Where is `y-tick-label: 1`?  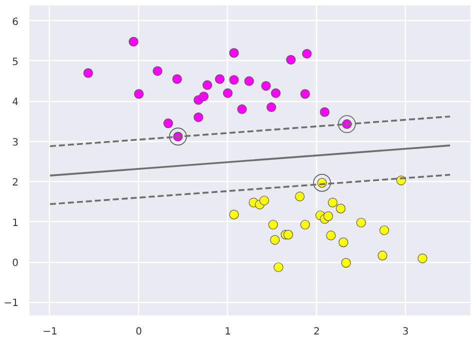 y-tick-label: 1 is located at coordinates (15, 223).